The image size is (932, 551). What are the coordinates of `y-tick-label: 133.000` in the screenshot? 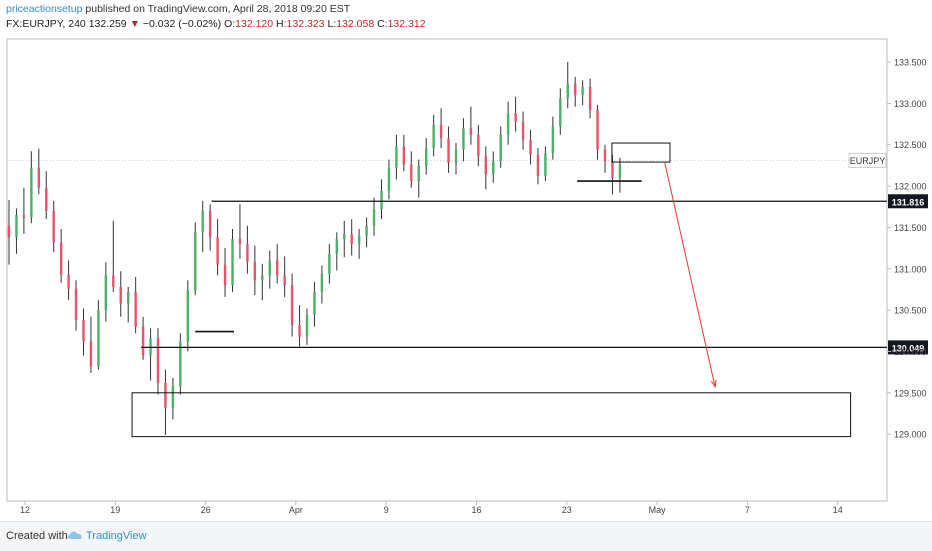 It's located at (910, 104).